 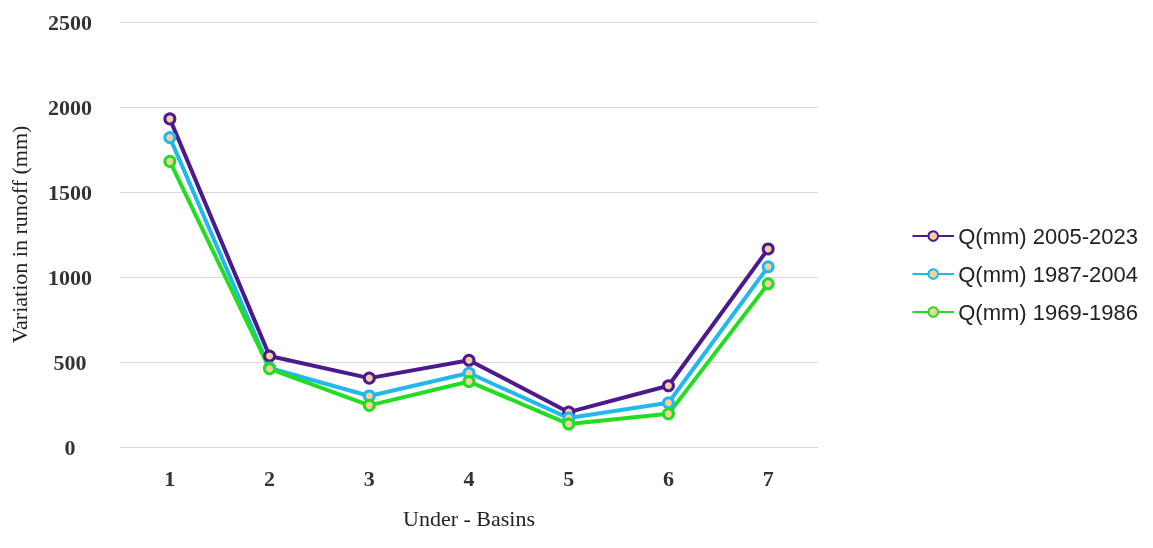 I want to click on x-tick-label: 4, so click(x=469, y=478).